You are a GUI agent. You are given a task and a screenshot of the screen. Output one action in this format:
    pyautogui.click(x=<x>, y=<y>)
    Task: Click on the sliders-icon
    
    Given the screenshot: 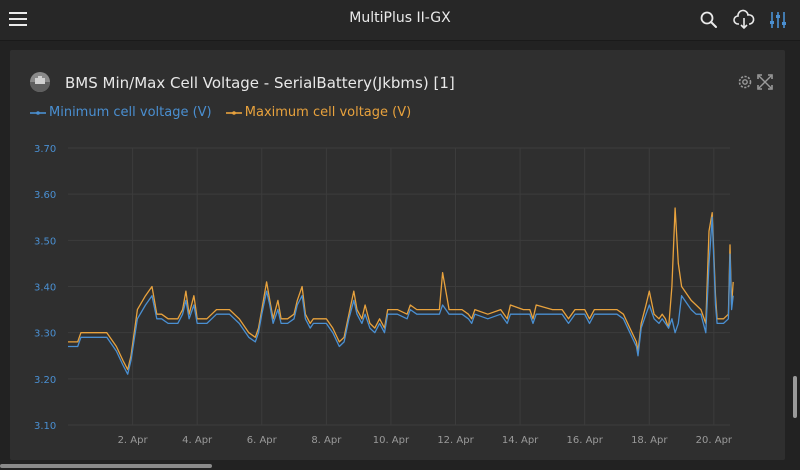 What is the action you would take?
    pyautogui.click(x=778, y=20)
    